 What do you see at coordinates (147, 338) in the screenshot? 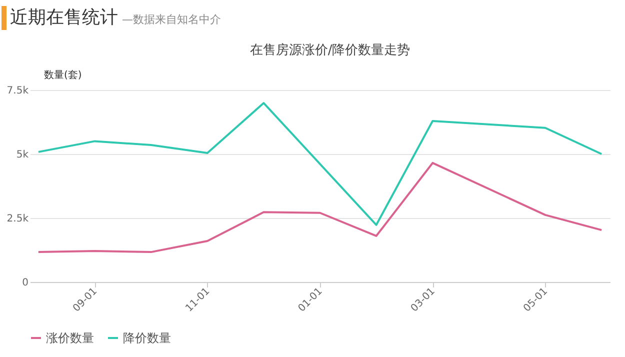
I see `legend-label: 降价数量` at bounding box center [147, 338].